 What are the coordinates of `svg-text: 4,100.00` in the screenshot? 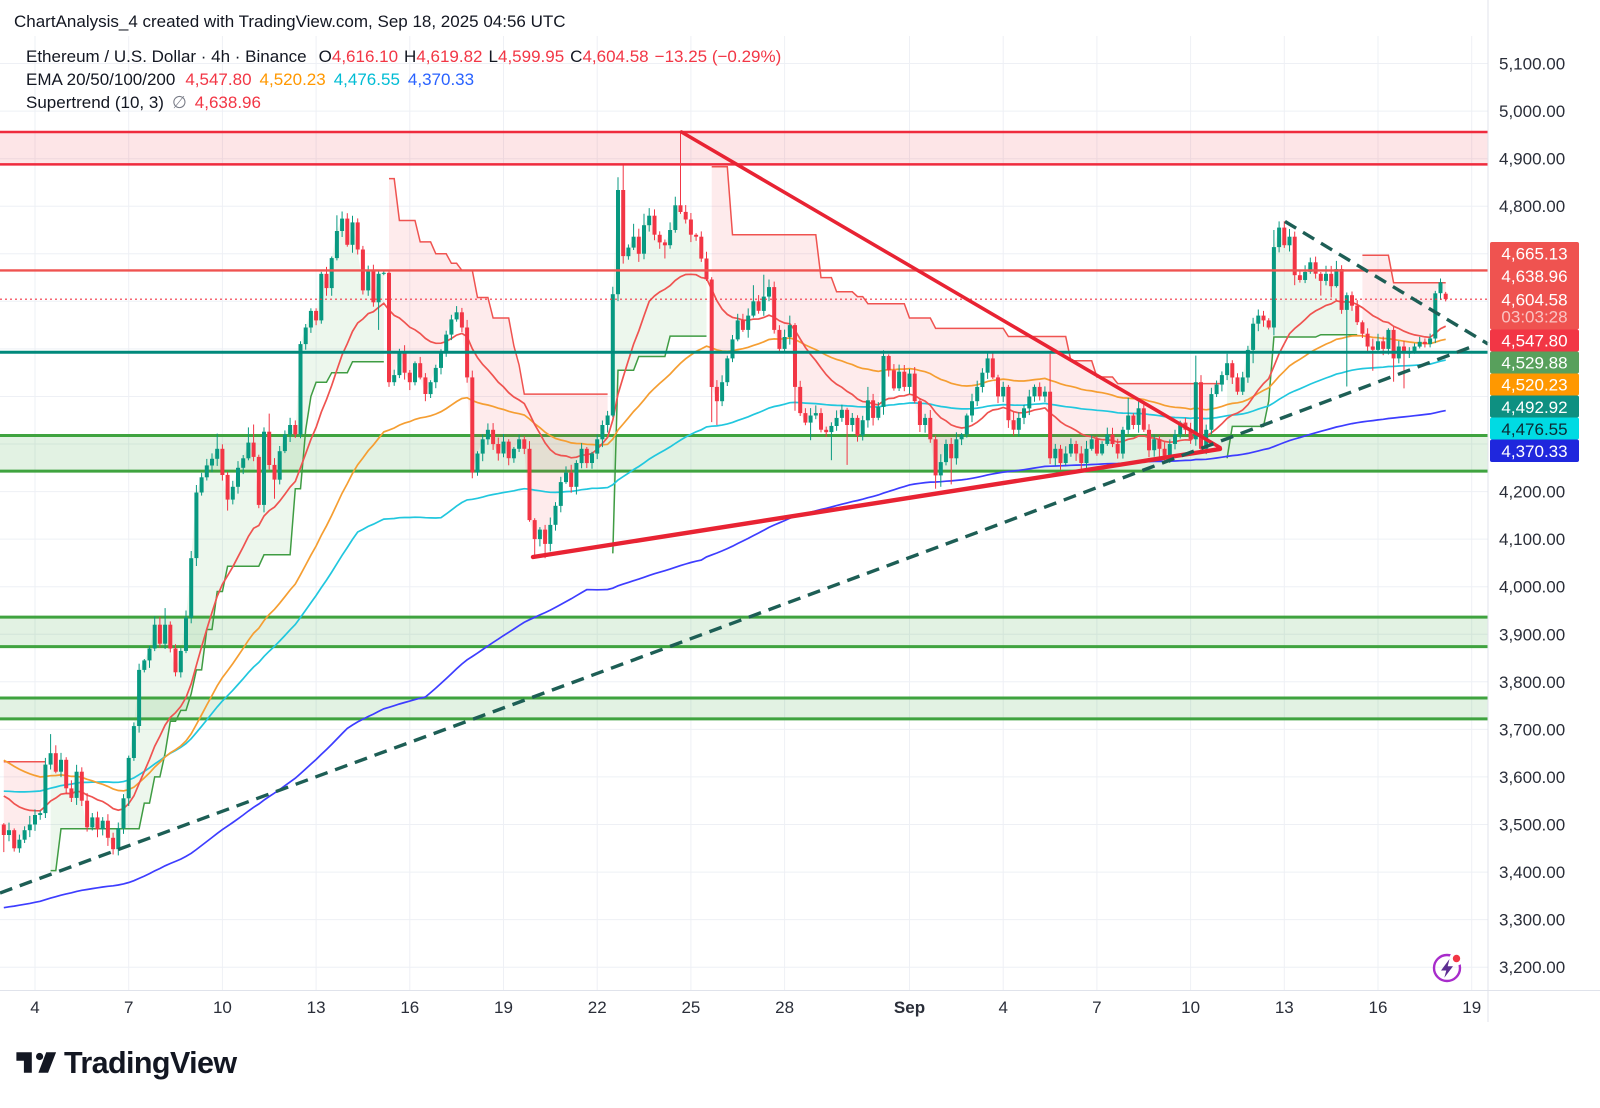 It's located at (1532, 539).